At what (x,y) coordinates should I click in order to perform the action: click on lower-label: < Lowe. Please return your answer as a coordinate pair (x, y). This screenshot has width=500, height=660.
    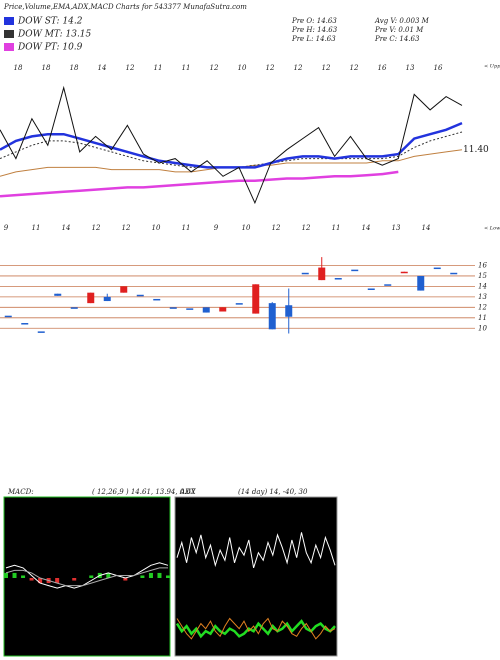
    Looking at the image, I should click on (492, 229).